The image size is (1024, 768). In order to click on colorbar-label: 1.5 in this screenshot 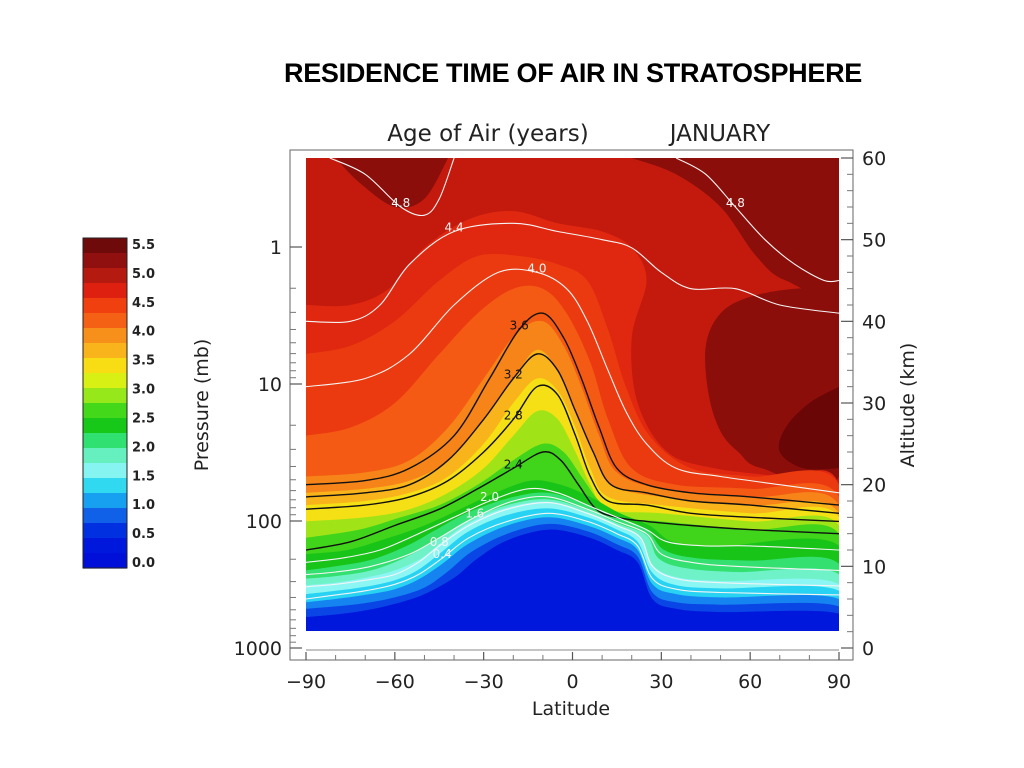, I will do `click(143, 476)`.